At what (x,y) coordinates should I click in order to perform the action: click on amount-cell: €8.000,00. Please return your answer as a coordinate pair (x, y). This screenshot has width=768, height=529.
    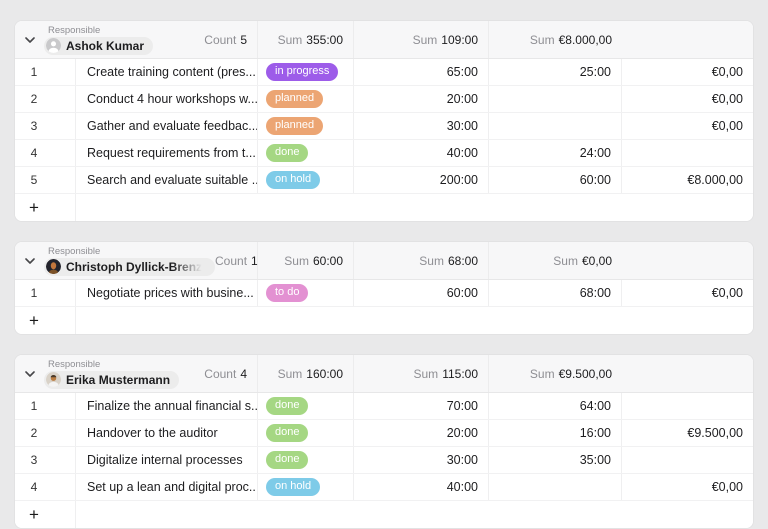
    Looking at the image, I should click on (715, 180).